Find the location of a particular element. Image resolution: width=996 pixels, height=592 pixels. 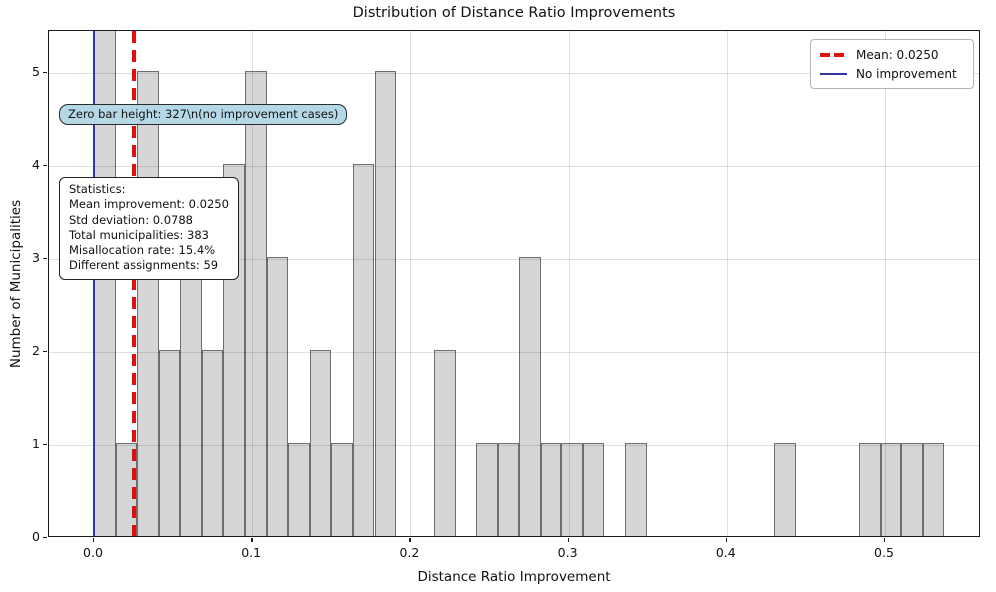

y-tick-label: 4 is located at coordinates (36, 164).